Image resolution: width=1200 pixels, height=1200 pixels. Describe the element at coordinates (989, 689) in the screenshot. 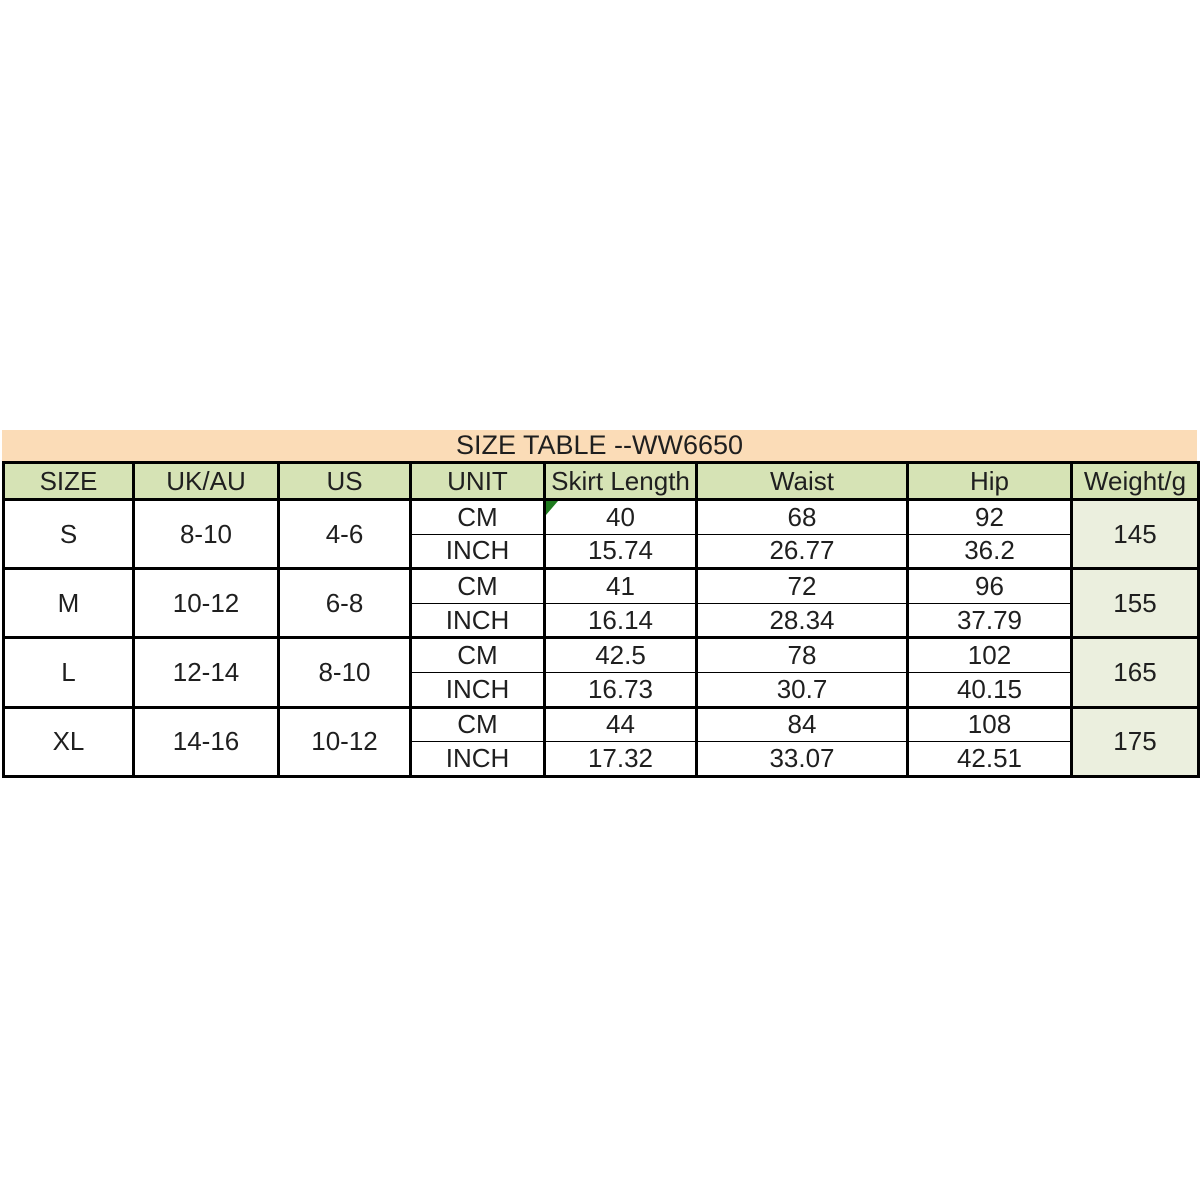

I see `value-cell-hip: 40.15` at that location.